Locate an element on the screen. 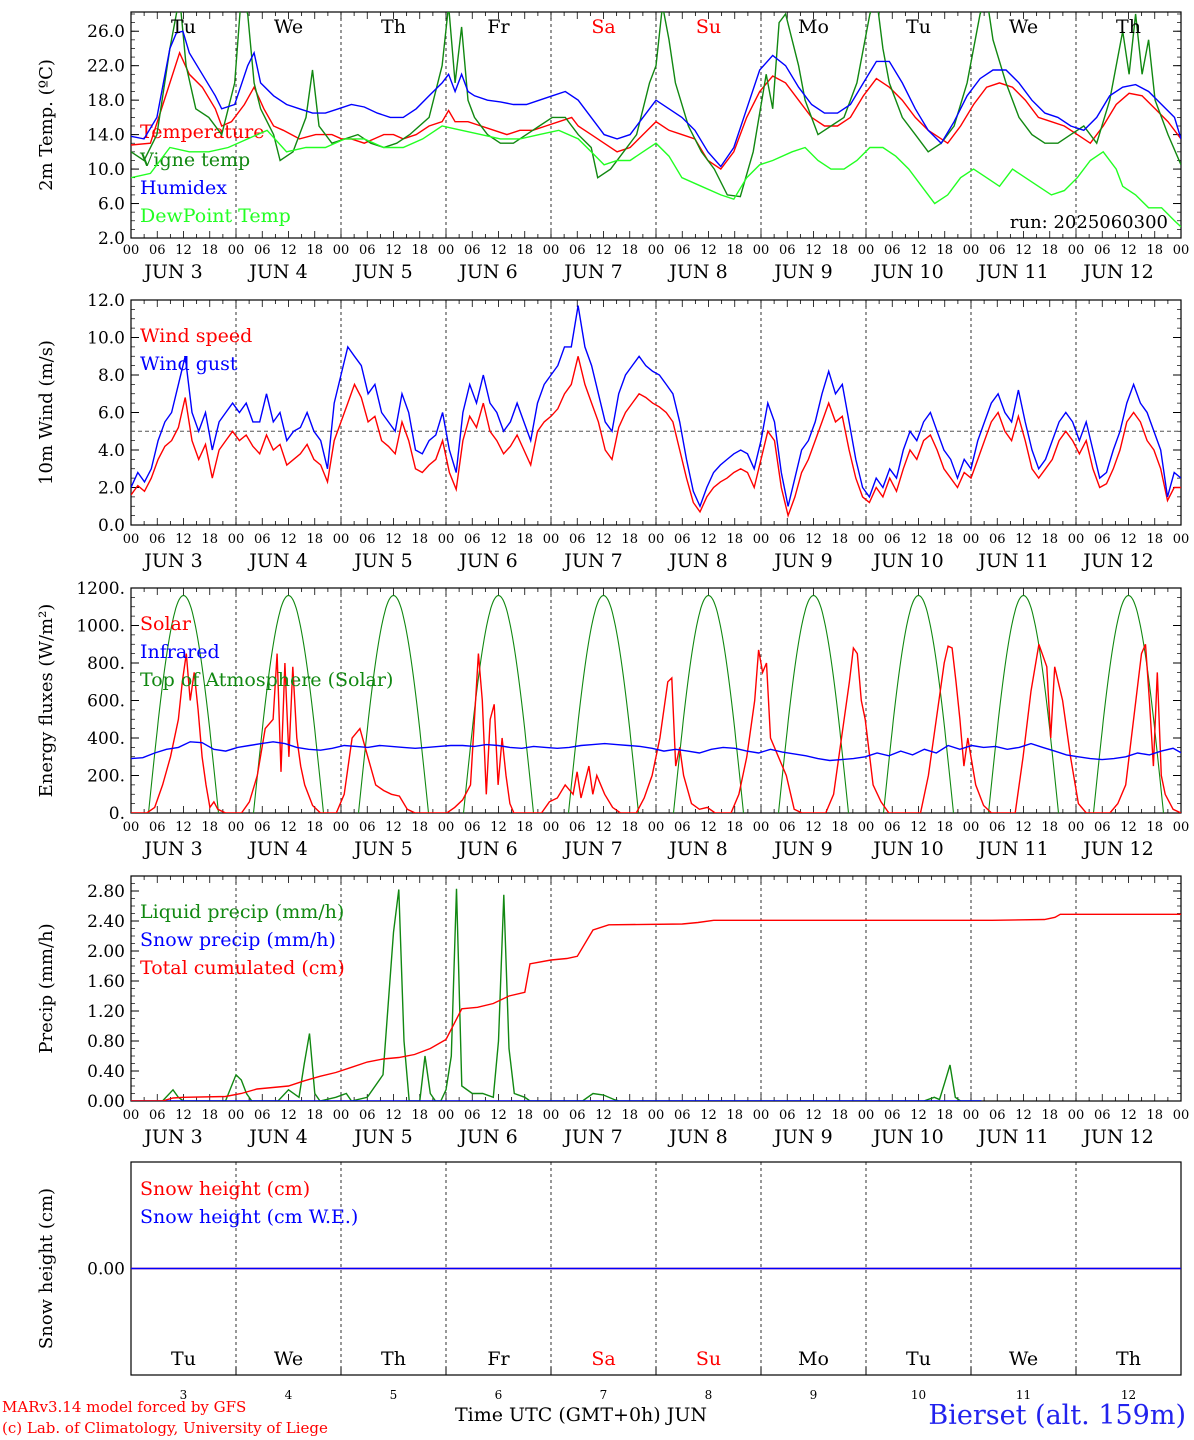 The height and width of the screenshot is (1440, 1194). legend-entry: Top of Atmosphere (Solar) is located at coordinates (266, 680).